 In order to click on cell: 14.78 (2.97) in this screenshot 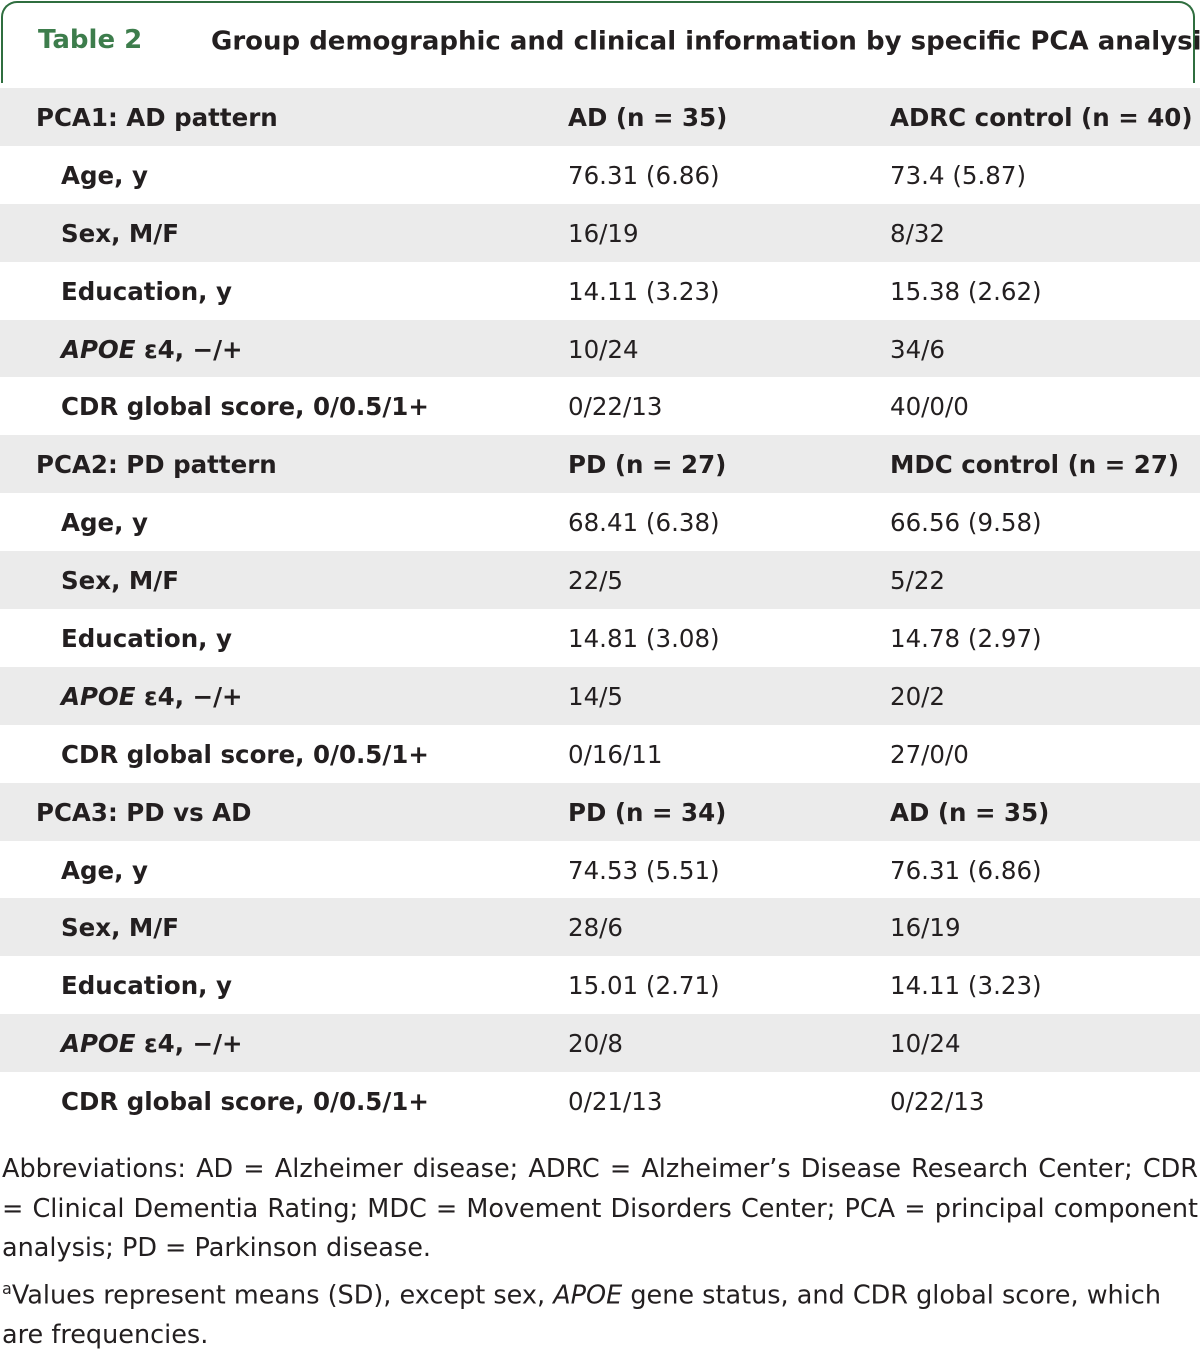, I will do `click(966, 638)`.